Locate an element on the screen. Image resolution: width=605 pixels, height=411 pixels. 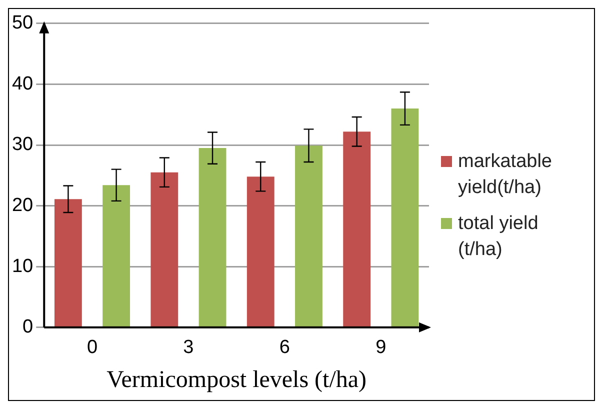
y-tick-label: 50 is located at coordinates (23, 23).